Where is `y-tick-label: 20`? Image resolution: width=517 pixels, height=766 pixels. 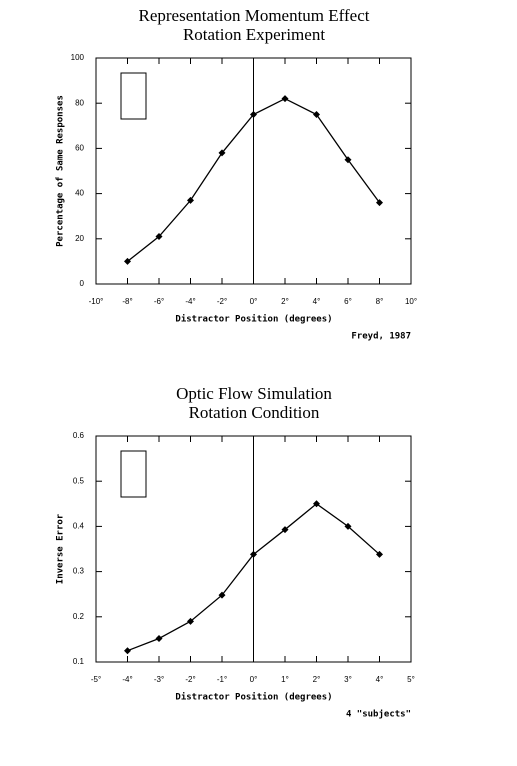 y-tick-label: 20 is located at coordinates (79, 238).